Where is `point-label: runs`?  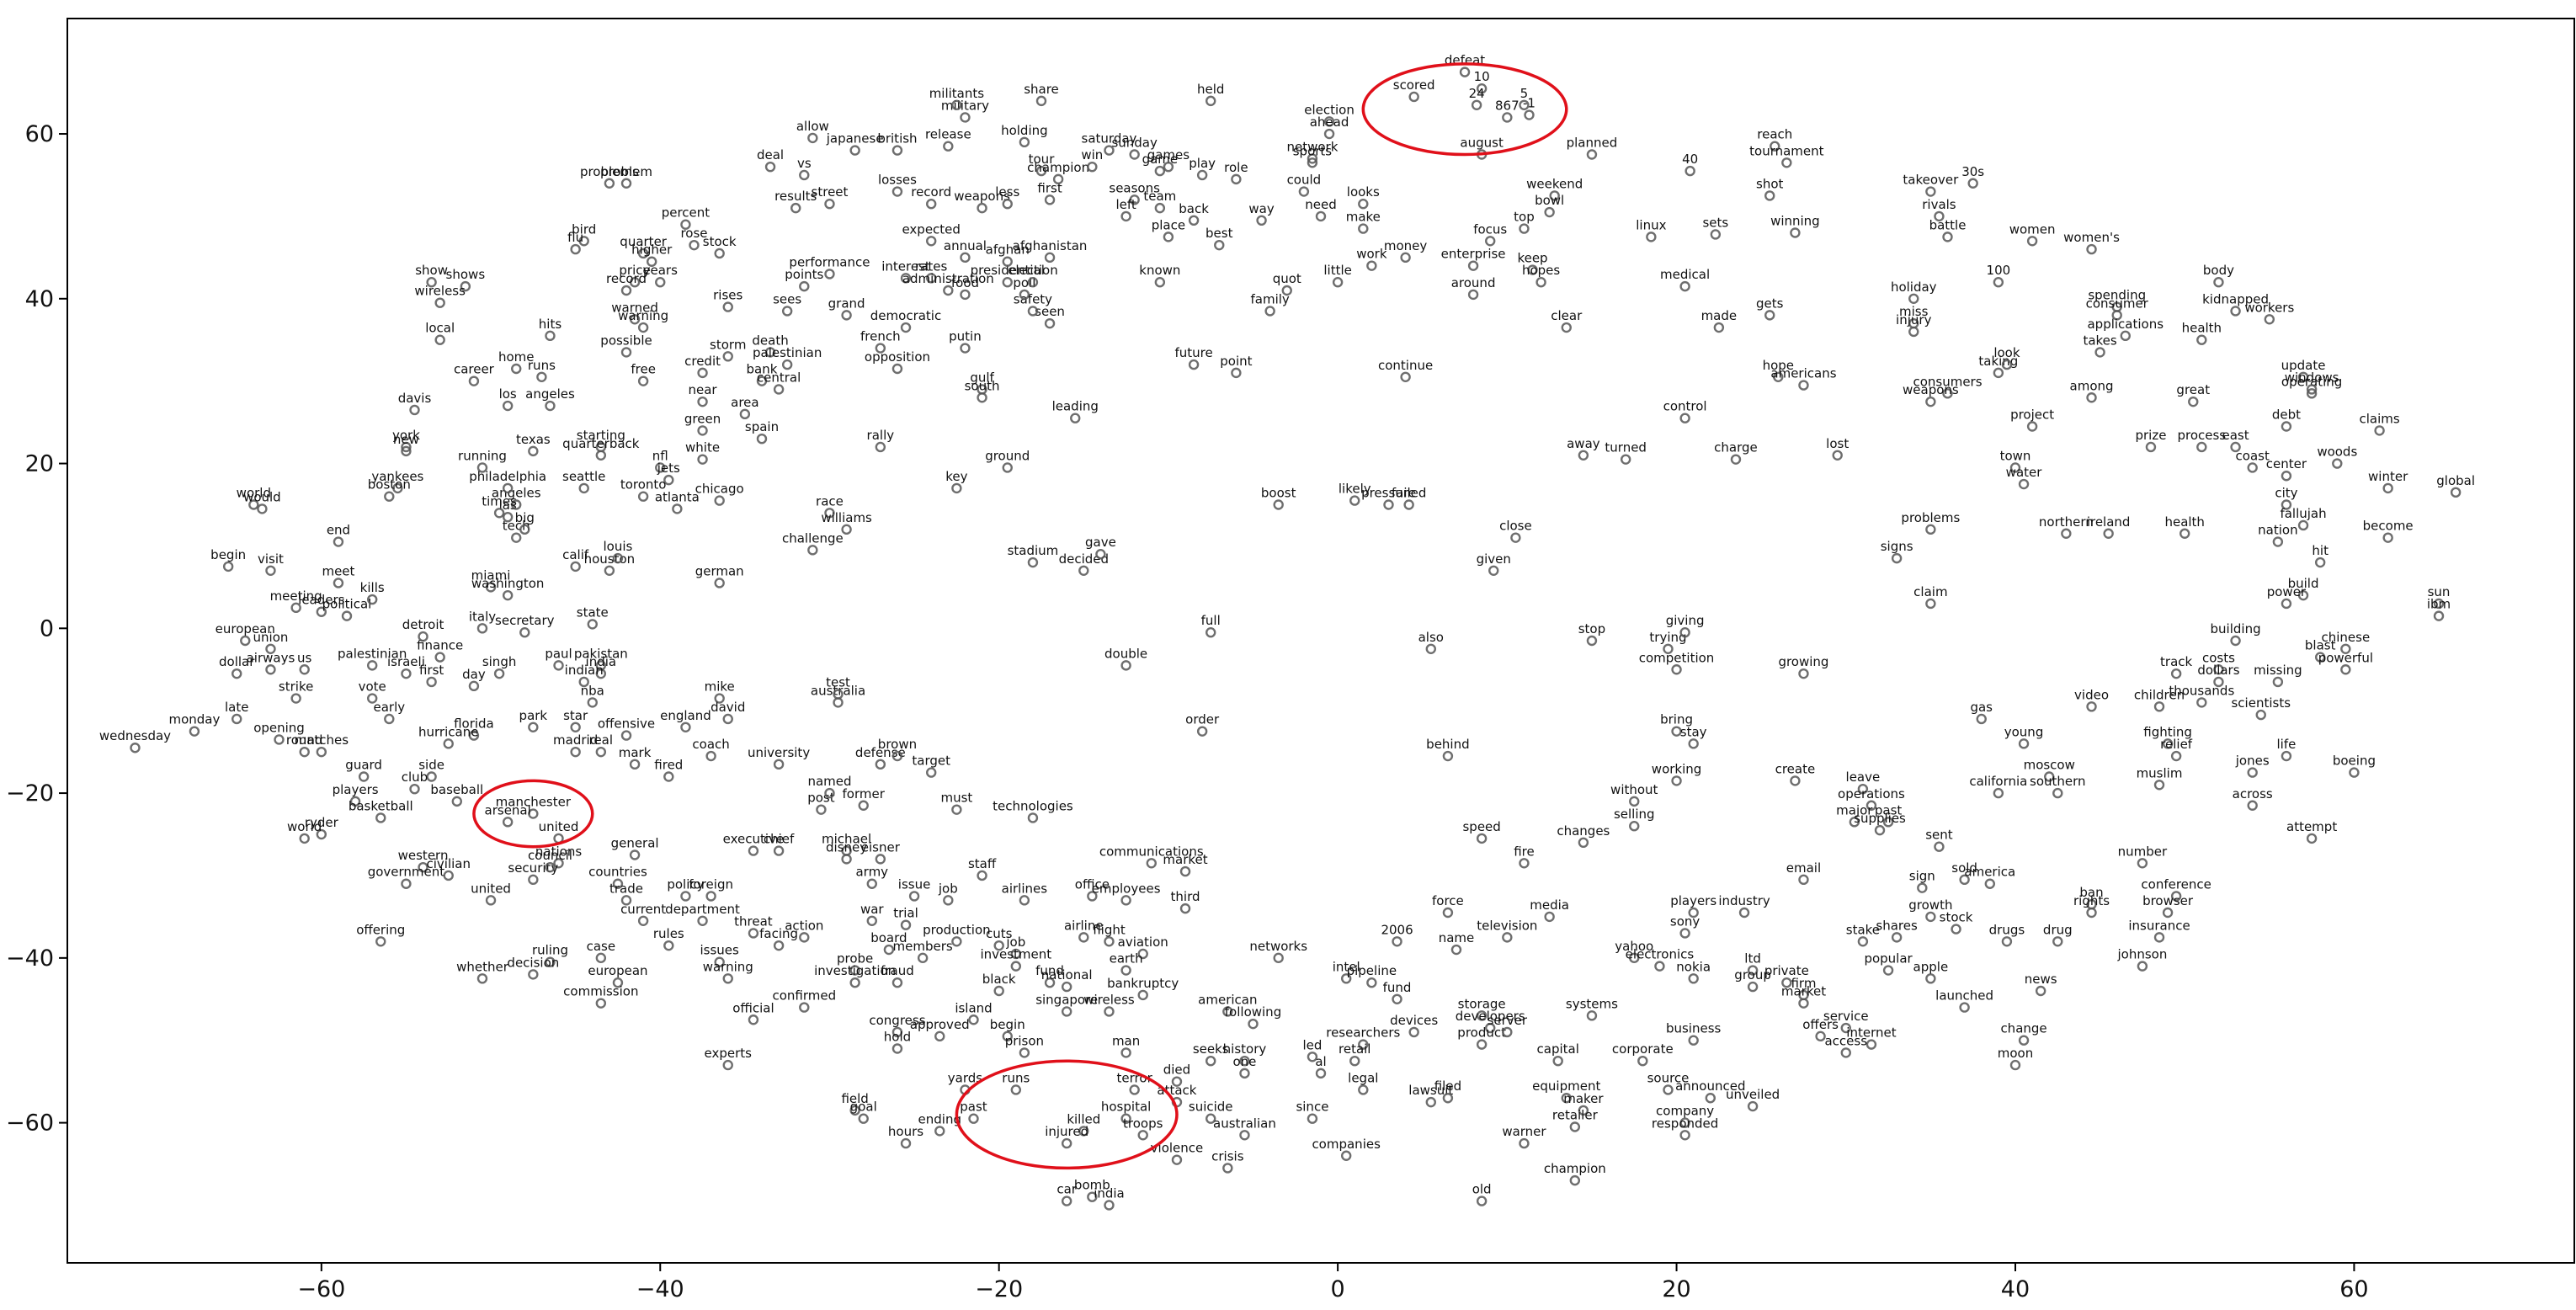 point-label: runs is located at coordinates (542, 366).